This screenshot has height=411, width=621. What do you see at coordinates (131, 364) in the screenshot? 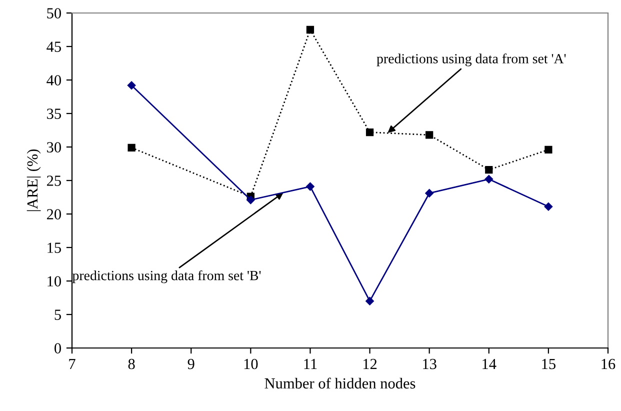
I see `x-tick-label: 8` at bounding box center [131, 364].